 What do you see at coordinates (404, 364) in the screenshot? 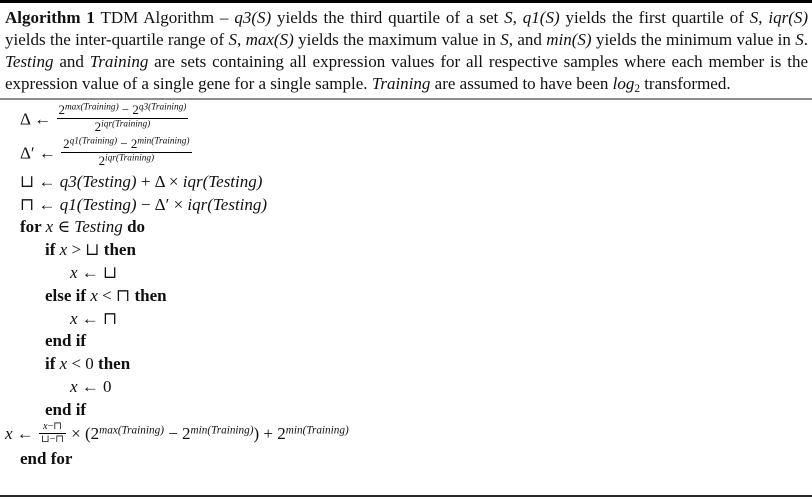
I see `algorithm-line: if x < 0 then` at bounding box center [404, 364].